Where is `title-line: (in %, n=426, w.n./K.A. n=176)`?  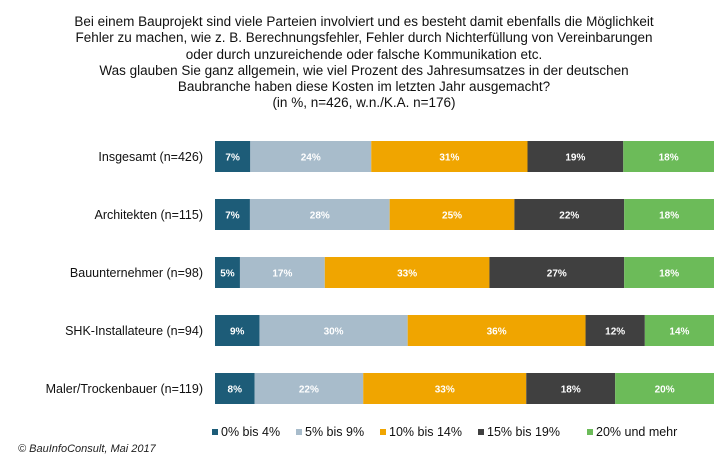 title-line: (in %, n=426, w.n./K.A. n=176) is located at coordinates (364, 103).